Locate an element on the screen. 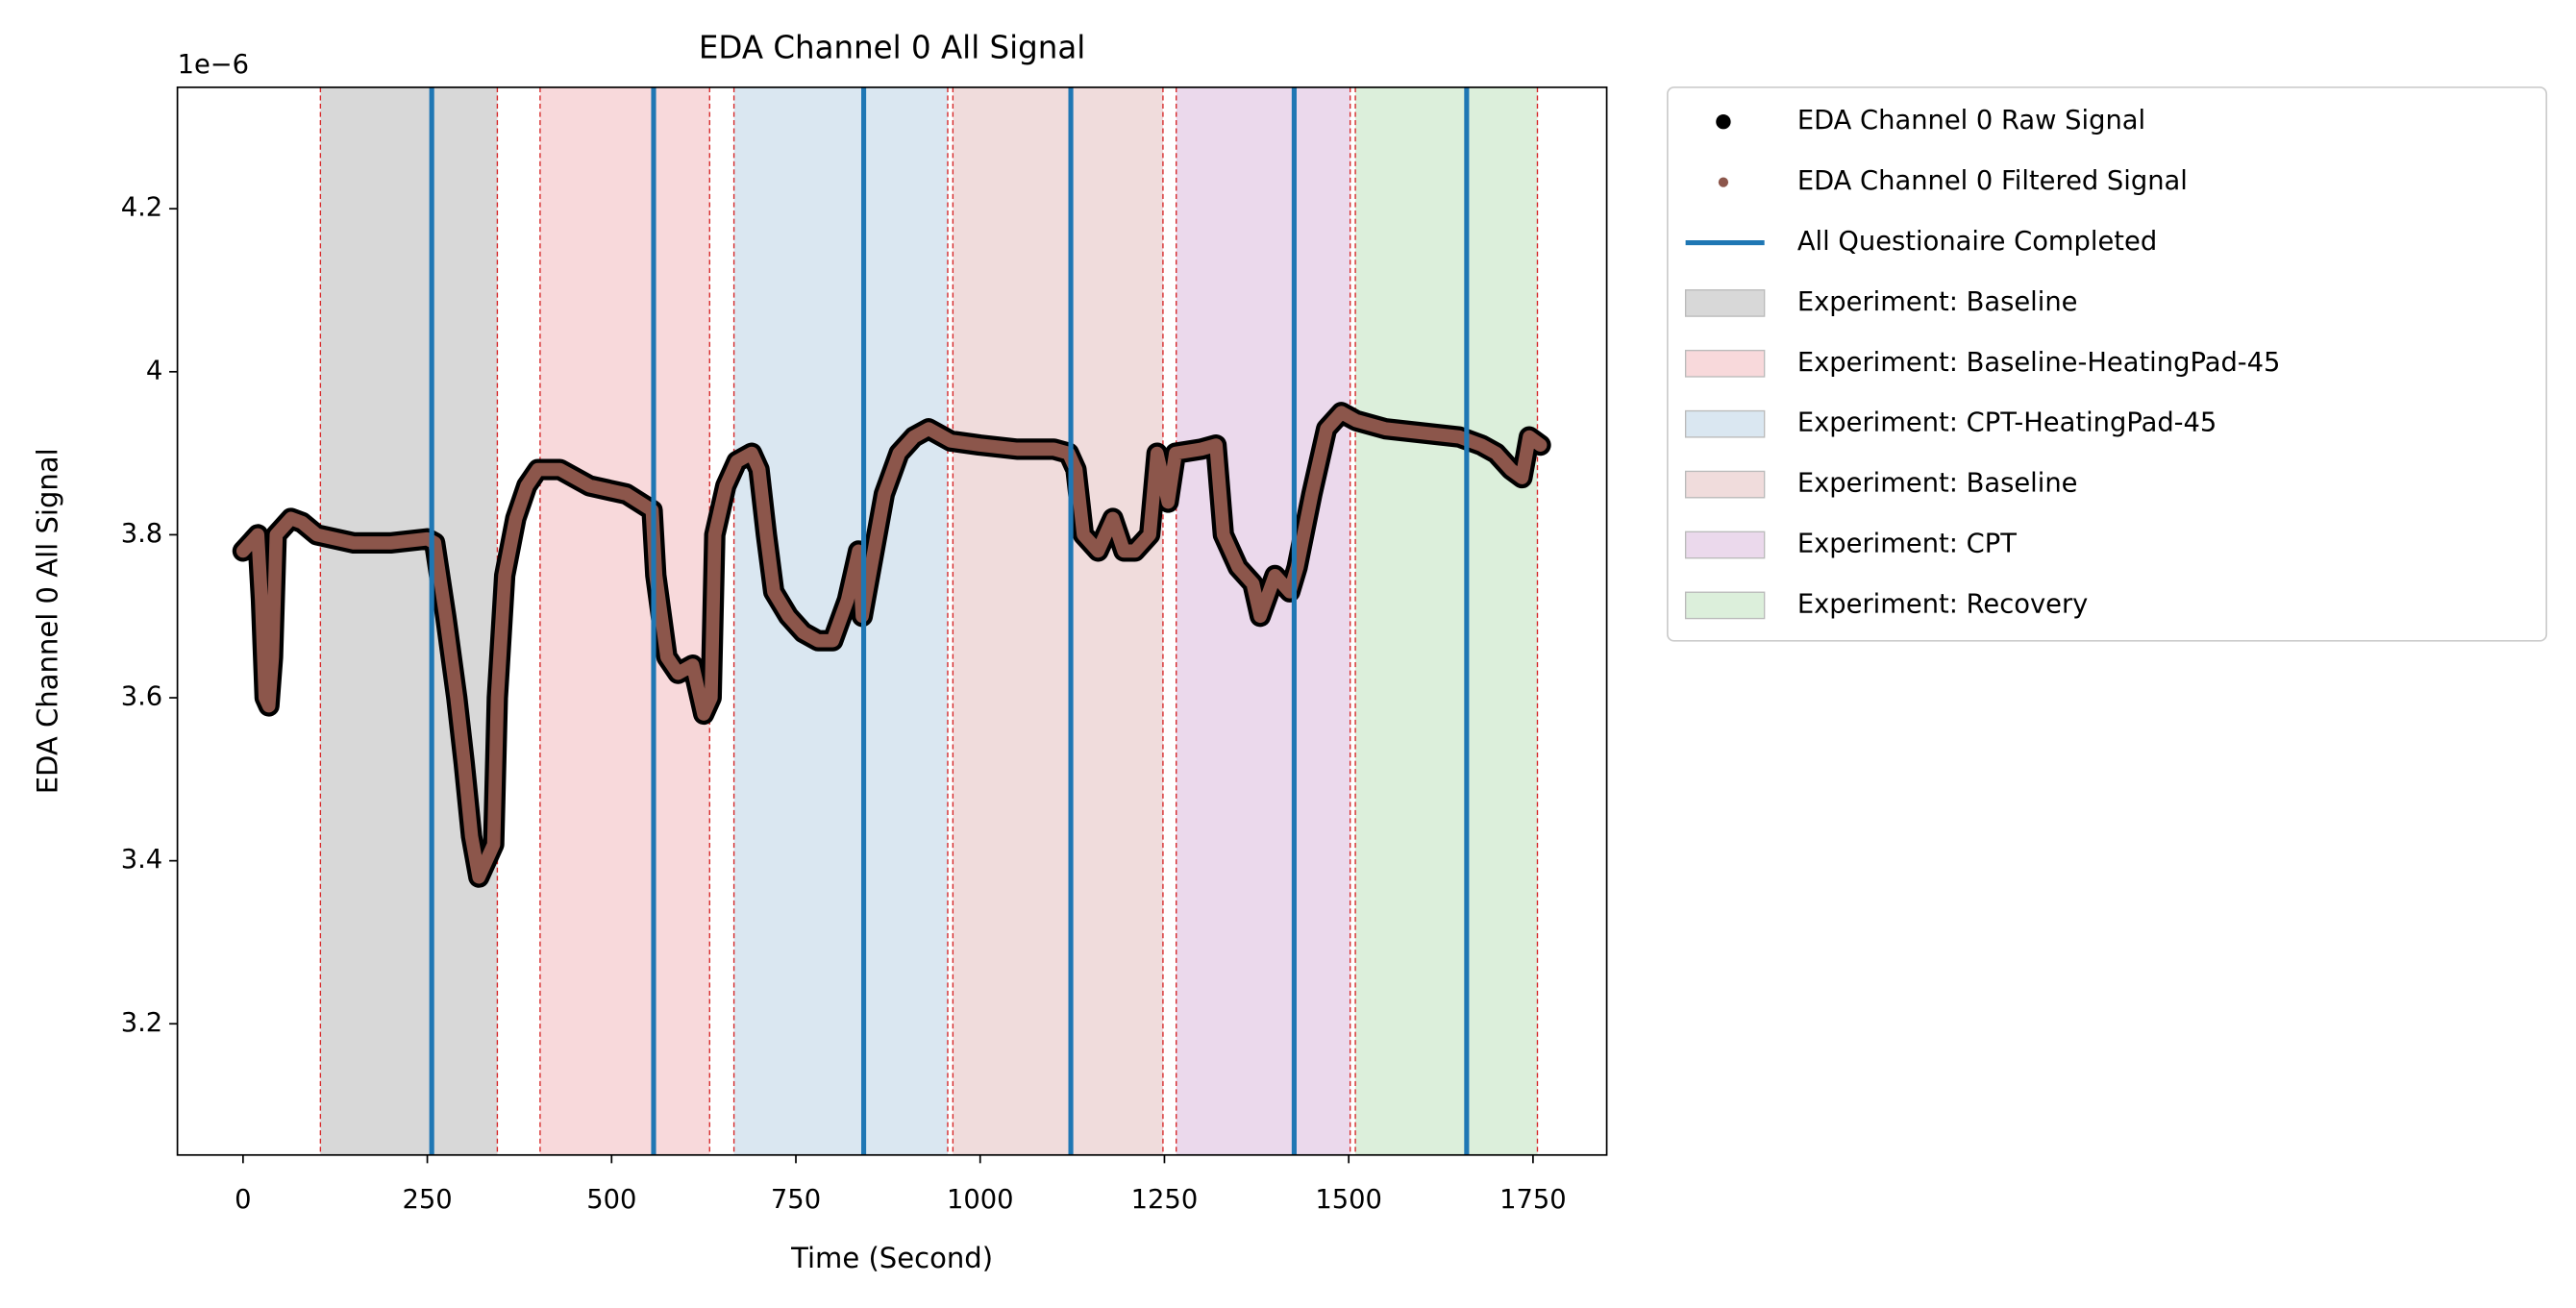 Image resolution: width=2576 pixels, height=1308 pixels. y-tick-label: 3.2 is located at coordinates (141, 1023).